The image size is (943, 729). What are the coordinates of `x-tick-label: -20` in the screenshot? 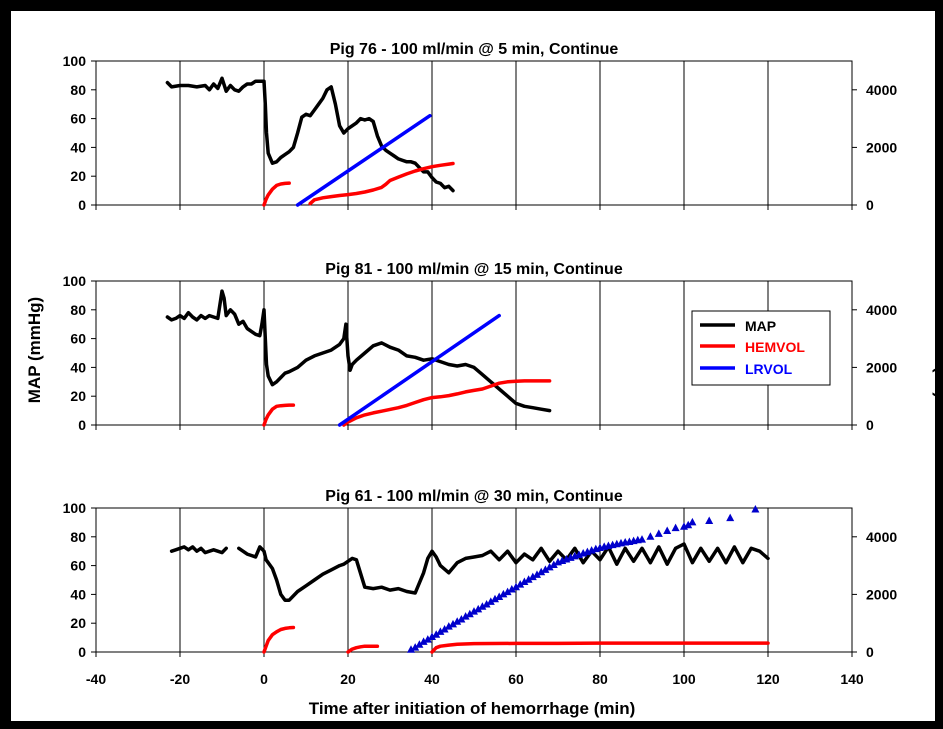 It's located at (180, 679).